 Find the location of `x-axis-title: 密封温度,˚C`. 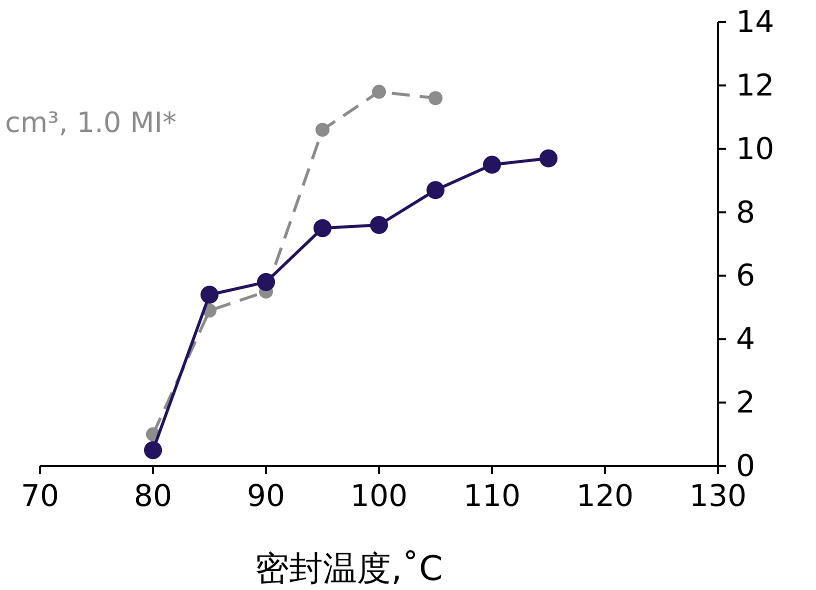

x-axis-title: 密封温度,˚C is located at coordinates (349, 569).